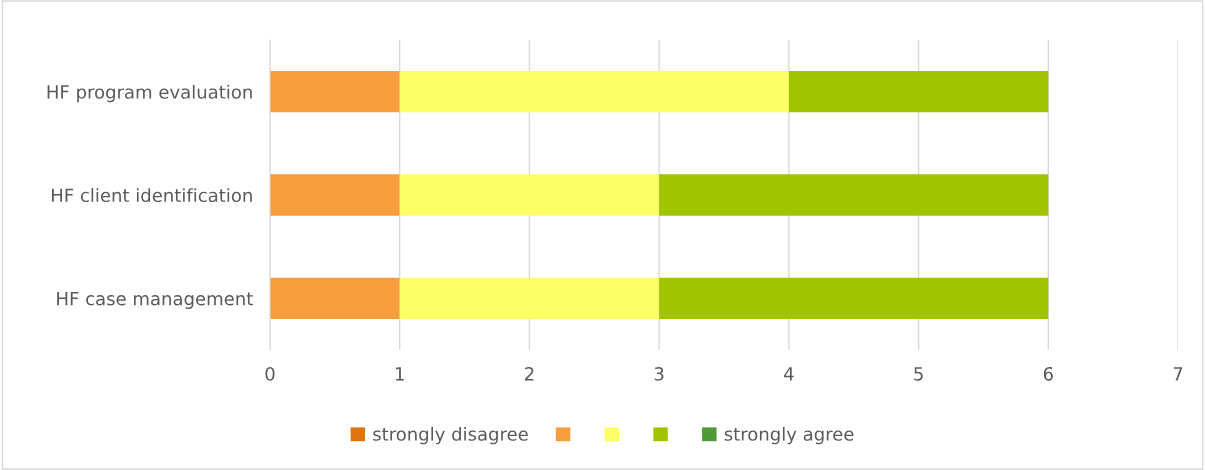 The height and width of the screenshot is (470, 1205). Describe the element at coordinates (1178, 374) in the screenshot. I see `x-tick-label: 7` at that location.